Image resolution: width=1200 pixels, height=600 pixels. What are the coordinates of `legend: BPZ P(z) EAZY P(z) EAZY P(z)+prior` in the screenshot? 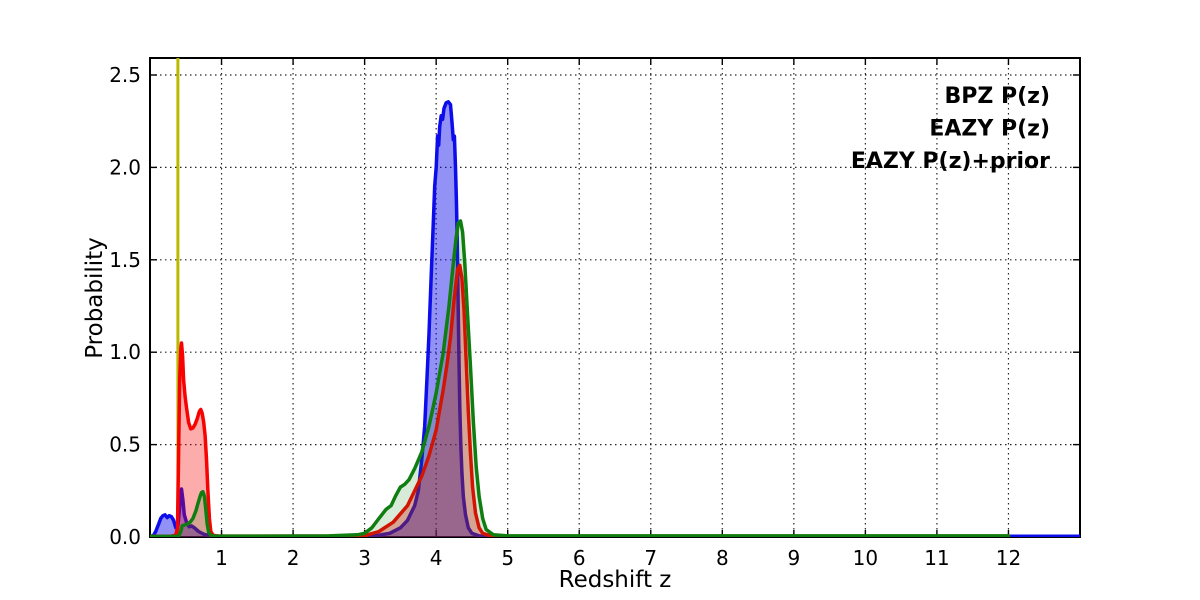 It's located at (950, 129).